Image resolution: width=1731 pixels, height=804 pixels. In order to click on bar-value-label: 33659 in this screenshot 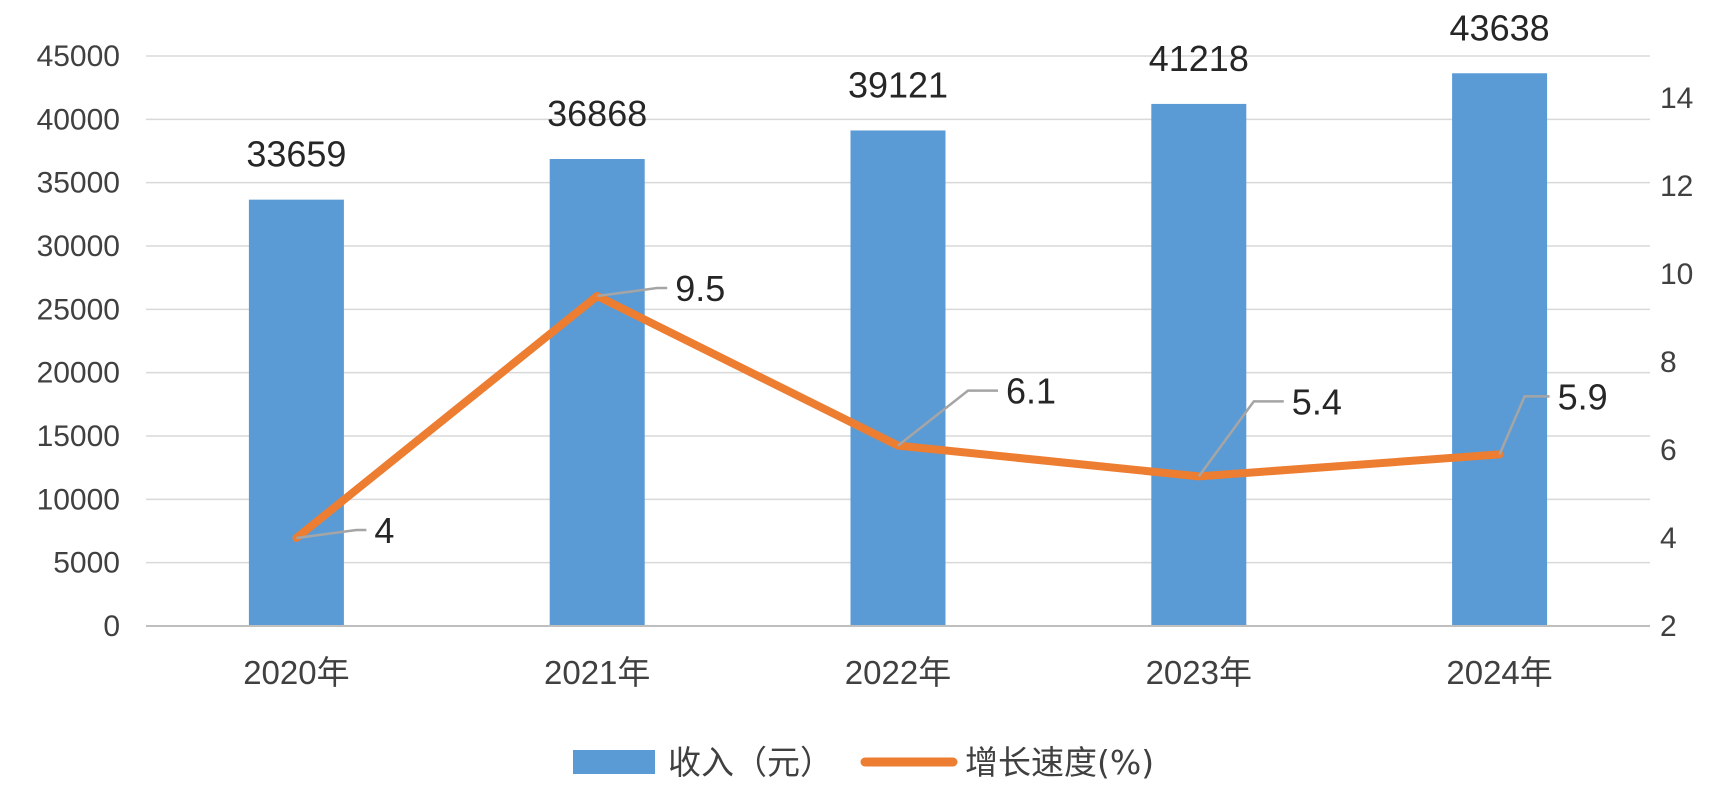, I will do `click(296, 154)`.